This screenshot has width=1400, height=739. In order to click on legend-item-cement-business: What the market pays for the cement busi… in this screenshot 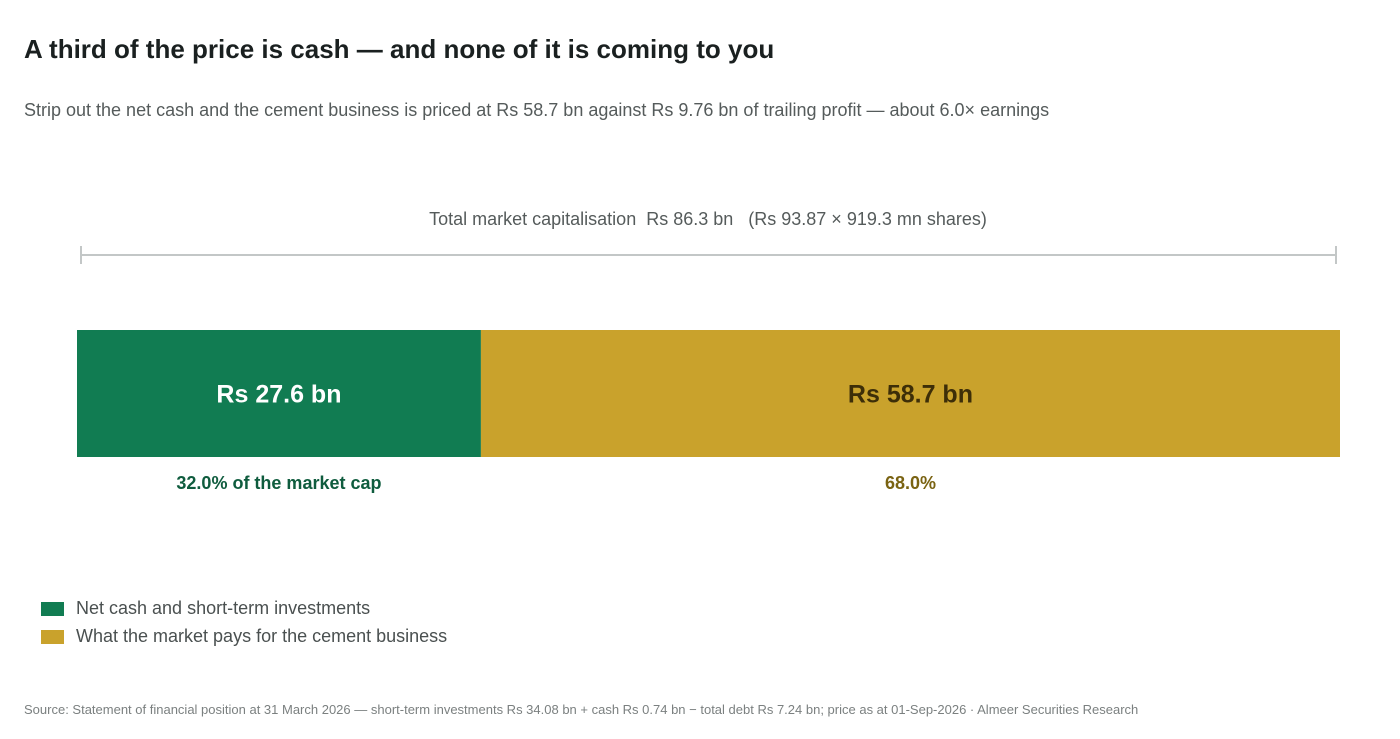, I will do `click(244, 636)`.